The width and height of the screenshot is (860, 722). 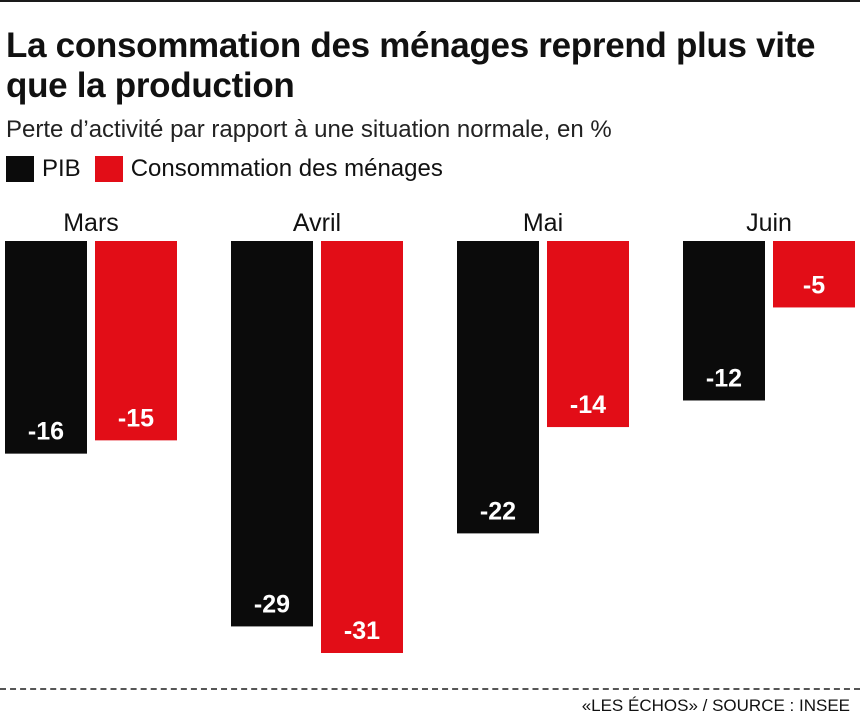 What do you see at coordinates (498, 511) in the screenshot?
I see `data-label-pib-mai: -22` at bounding box center [498, 511].